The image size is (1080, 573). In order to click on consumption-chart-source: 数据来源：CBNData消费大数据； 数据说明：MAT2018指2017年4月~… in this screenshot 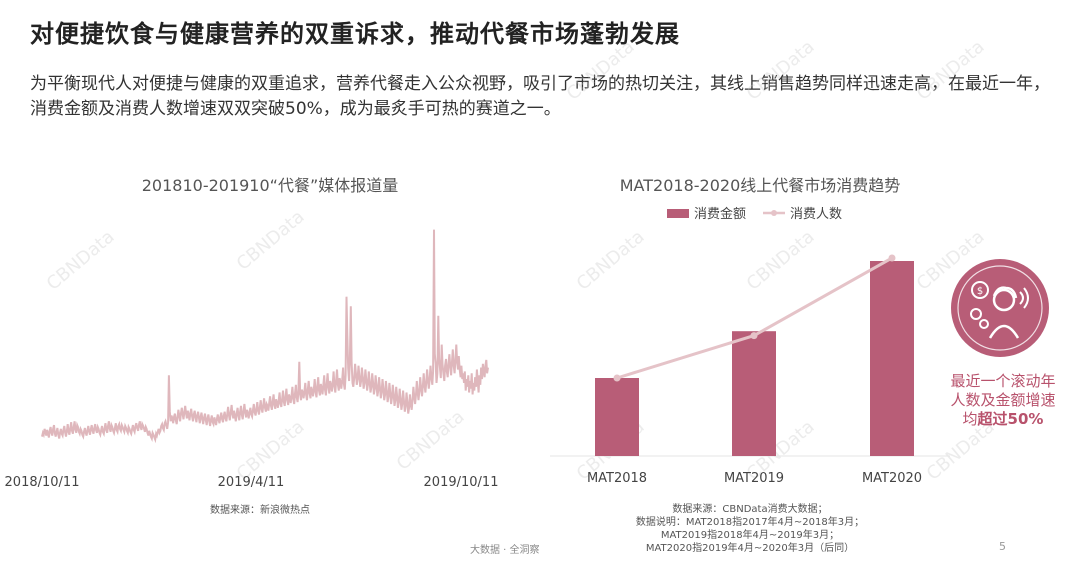, I will do `click(750, 529)`.